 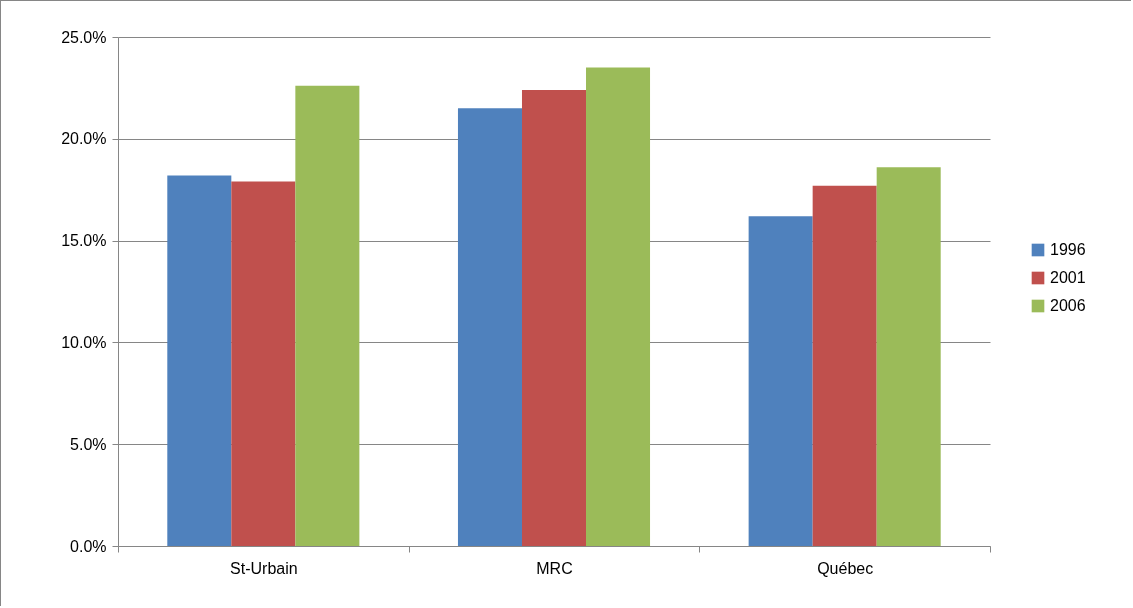 What do you see at coordinates (84, 139) in the screenshot?
I see `y-tick-label: 20.0%` at bounding box center [84, 139].